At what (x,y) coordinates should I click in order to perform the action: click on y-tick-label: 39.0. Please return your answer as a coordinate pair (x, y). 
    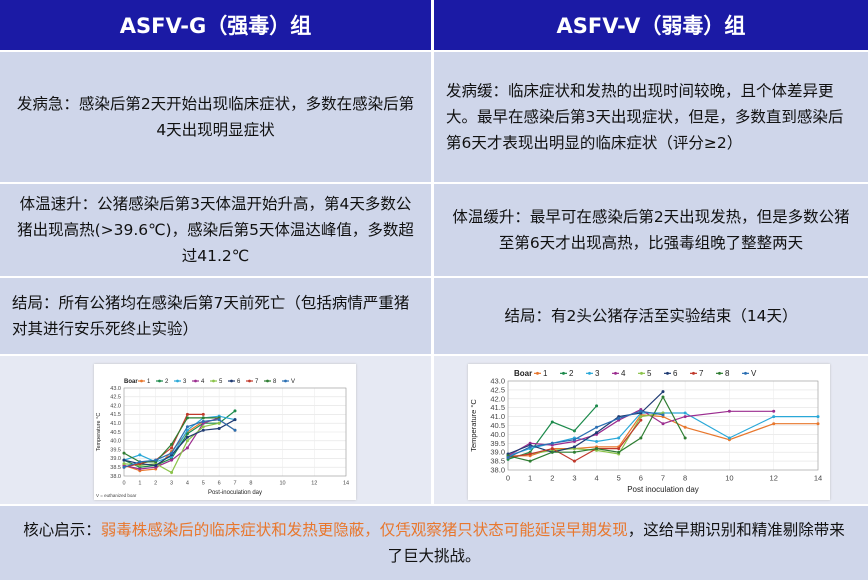
    Looking at the image, I should click on (497, 452).